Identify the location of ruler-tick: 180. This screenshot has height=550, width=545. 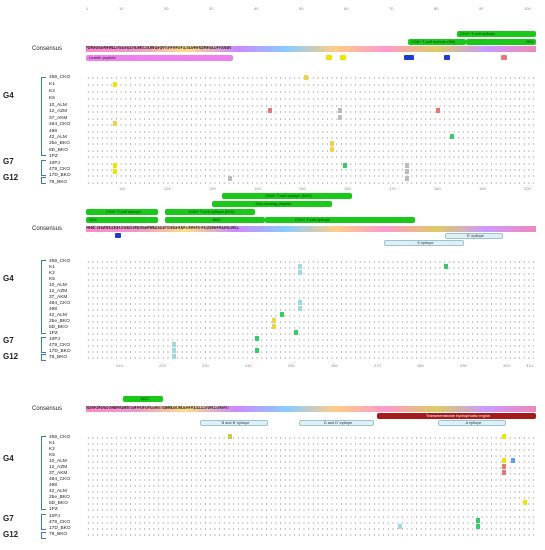
(437, 188).